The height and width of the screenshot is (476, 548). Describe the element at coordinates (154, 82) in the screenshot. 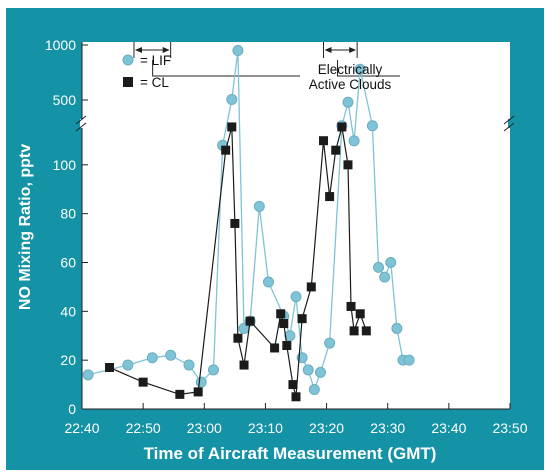

I see `legend-cl-label: = CL` at that location.